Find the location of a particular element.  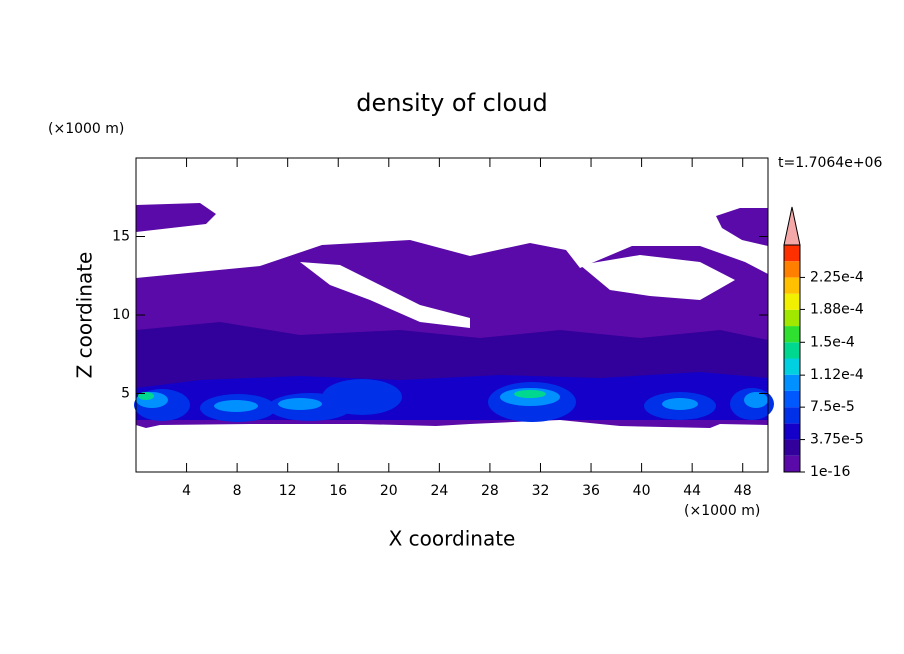

x-tick-label: 4 is located at coordinates (186, 491).